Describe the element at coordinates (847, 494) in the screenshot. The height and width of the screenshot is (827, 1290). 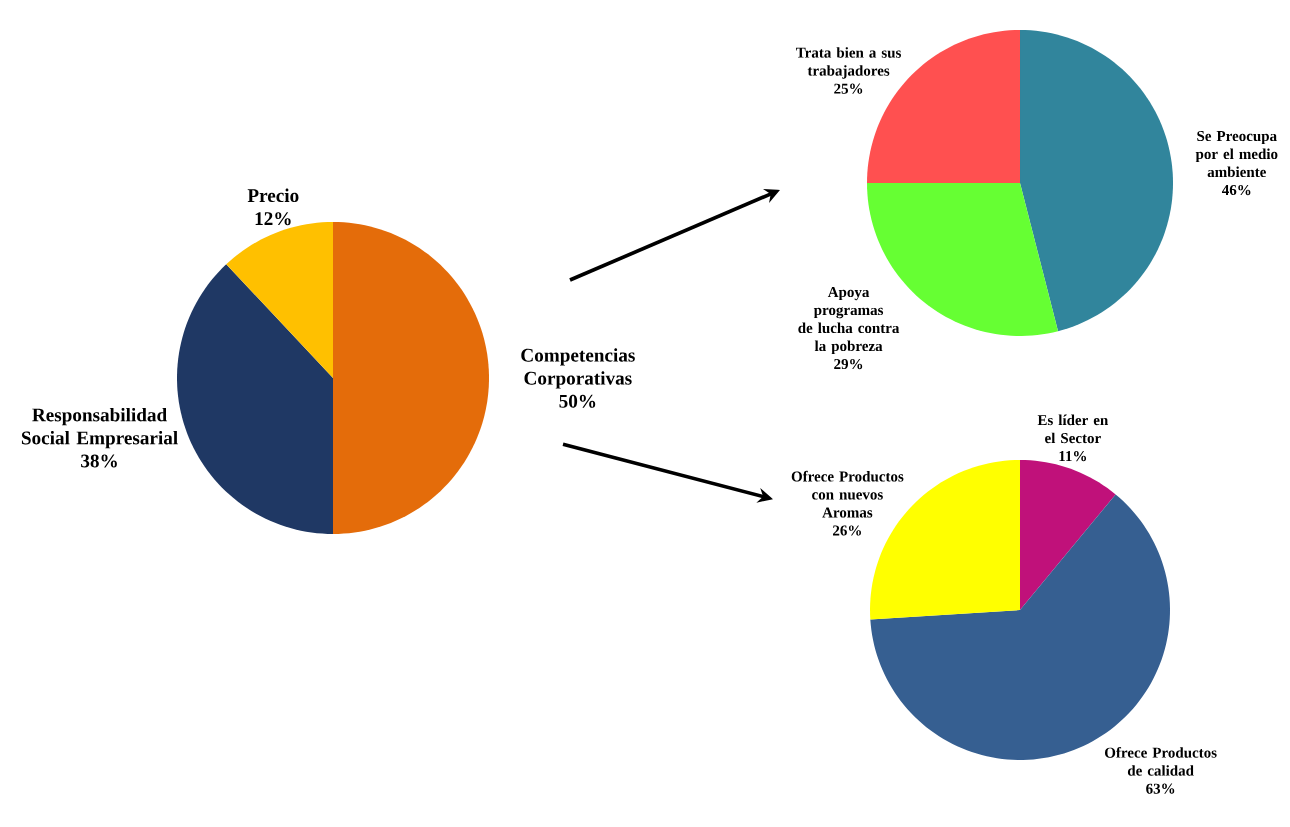
I see `slice-label: Ofrece Productos con nuevos Aromas` at that location.